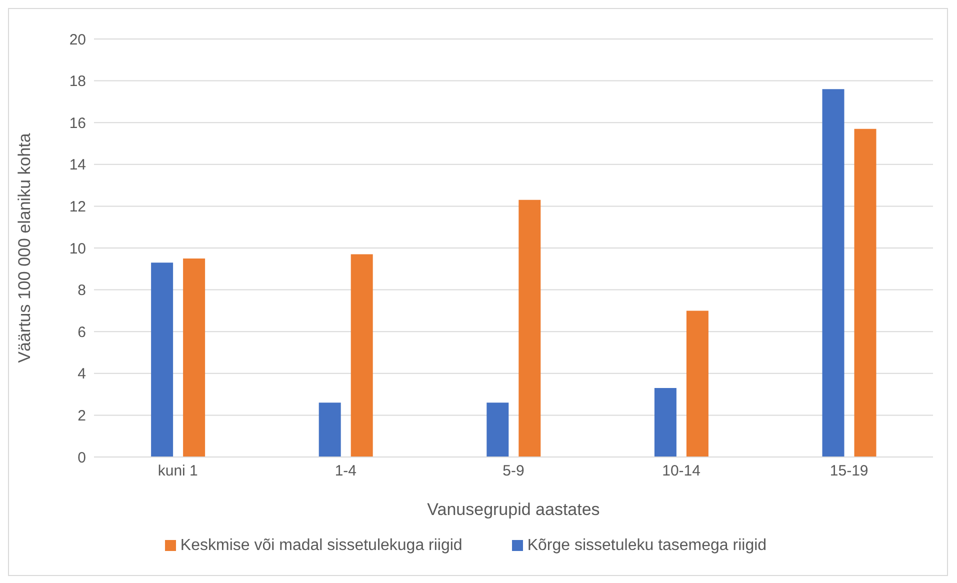 The height and width of the screenshot is (583, 957). Describe the element at coordinates (77, 249) in the screenshot. I see `y-tick-label: 10` at that location.